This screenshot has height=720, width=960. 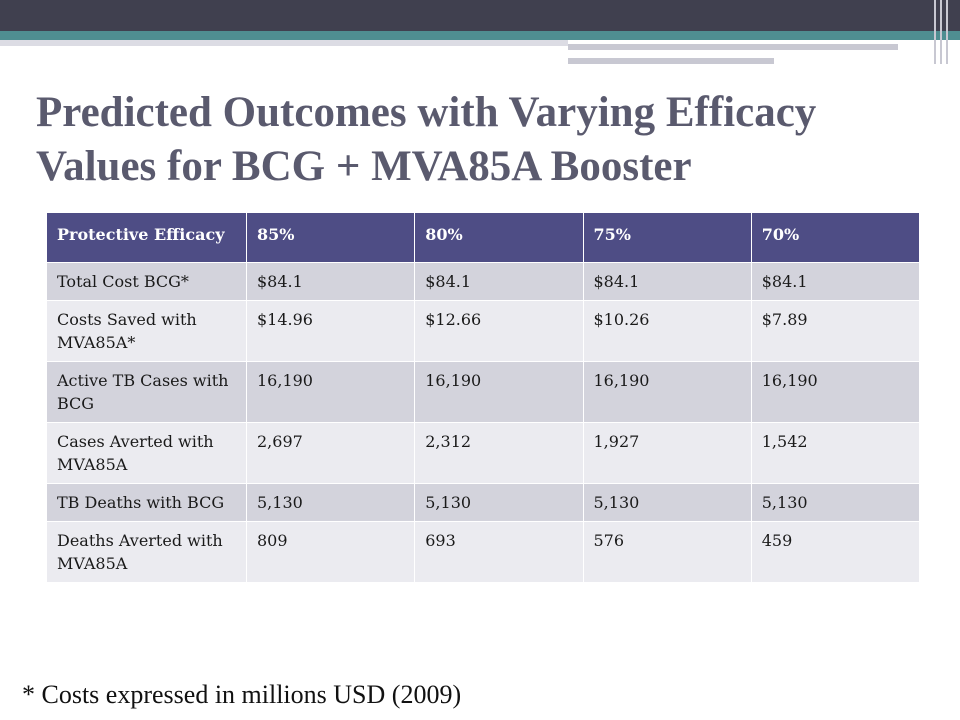 I want to click on table-cell: 576, so click(x=667, y=552).